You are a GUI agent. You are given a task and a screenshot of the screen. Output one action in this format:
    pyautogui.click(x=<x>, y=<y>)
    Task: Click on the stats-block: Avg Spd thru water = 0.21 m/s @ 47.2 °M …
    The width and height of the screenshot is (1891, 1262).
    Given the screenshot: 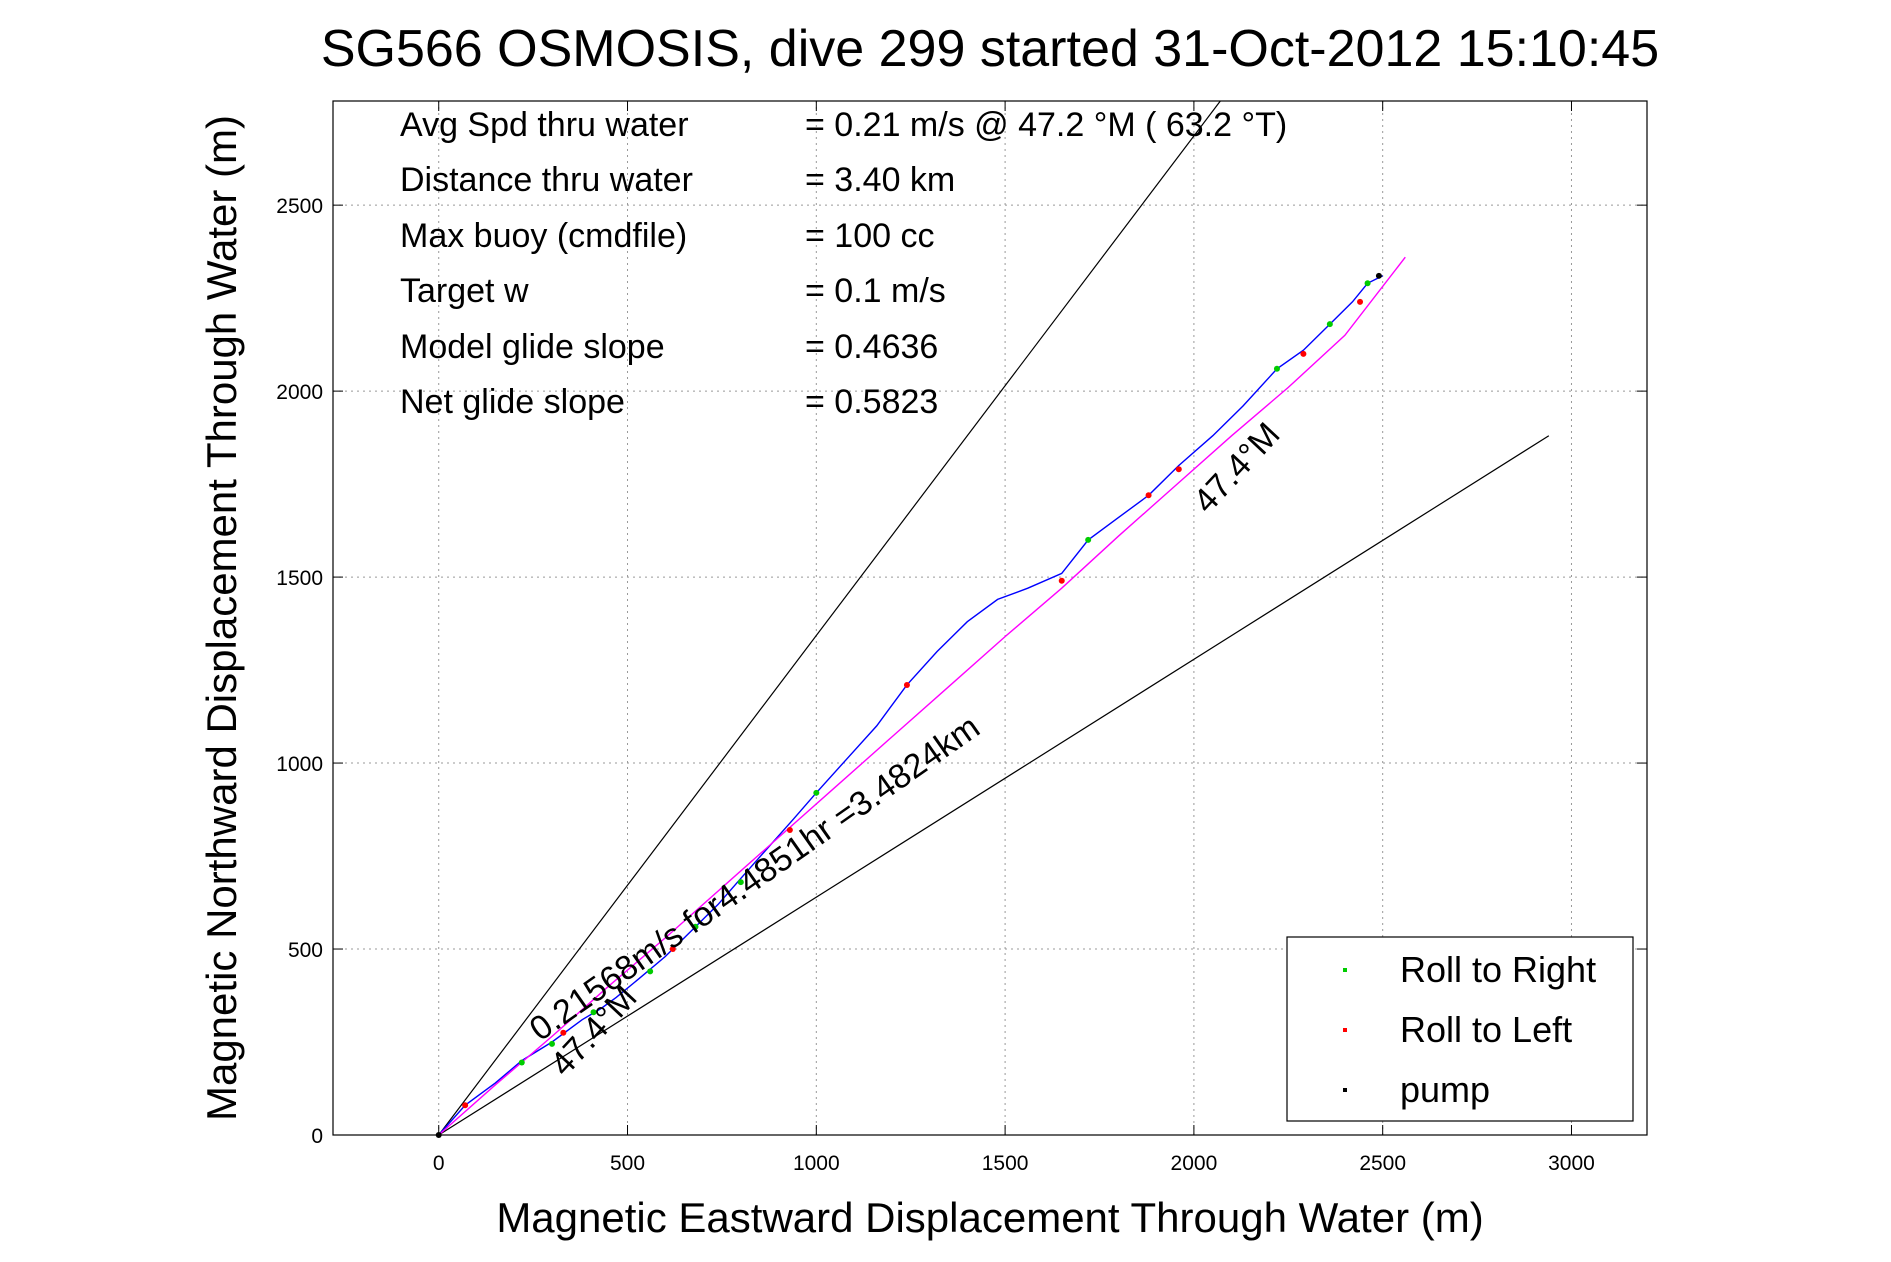 What is the action you would take?
    pyautogui.click(x=843, y=263)
    